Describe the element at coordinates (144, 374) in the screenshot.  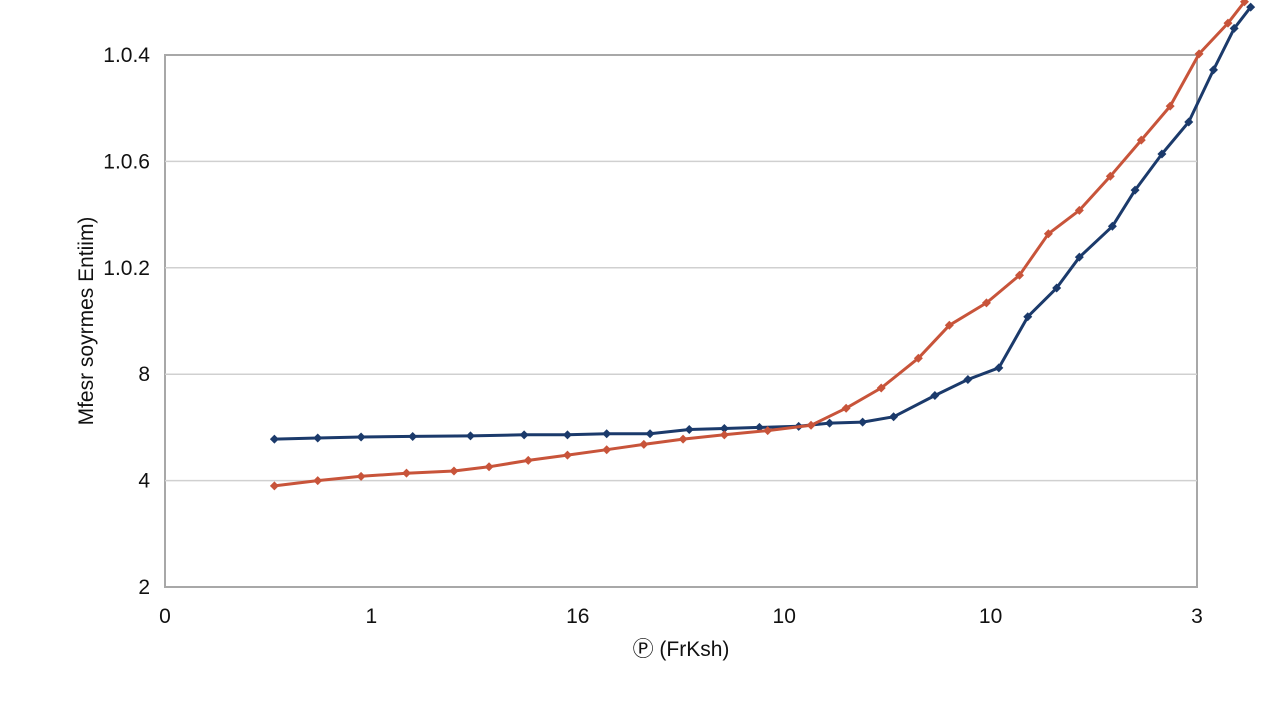
I see `y-tick-label: 8` at that location.